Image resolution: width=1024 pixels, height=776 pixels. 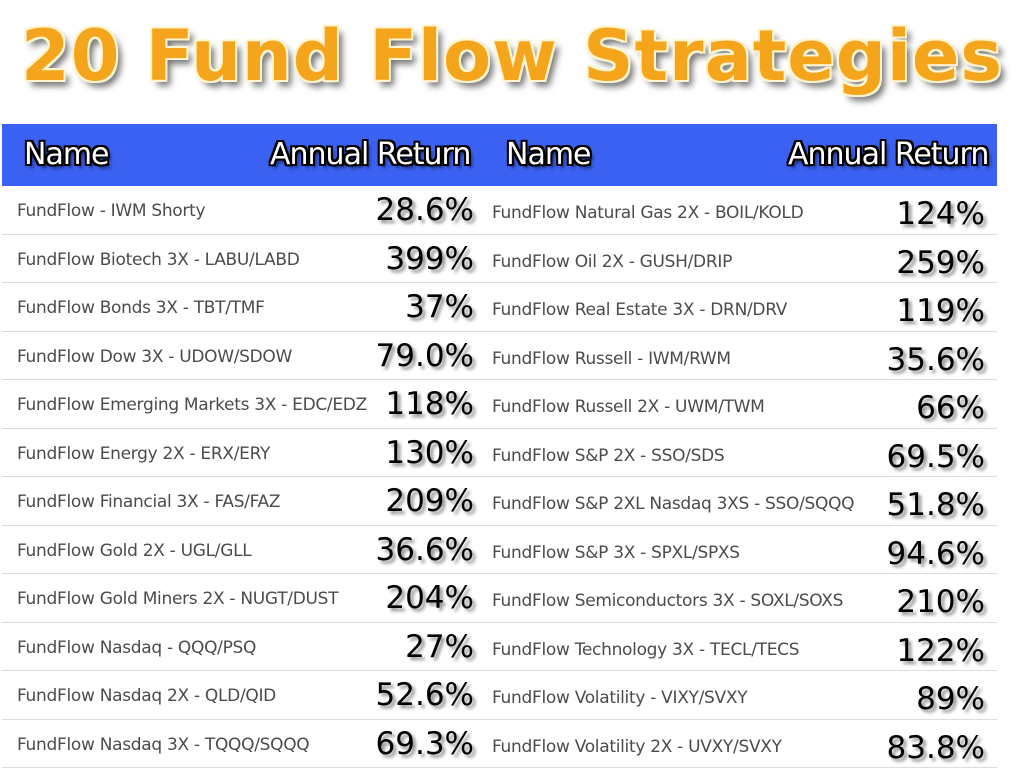 What do you see at coordinates (950, 408) in the screenshot?
I see `annual-return-value: 66%` at bounding box center [950, 408].